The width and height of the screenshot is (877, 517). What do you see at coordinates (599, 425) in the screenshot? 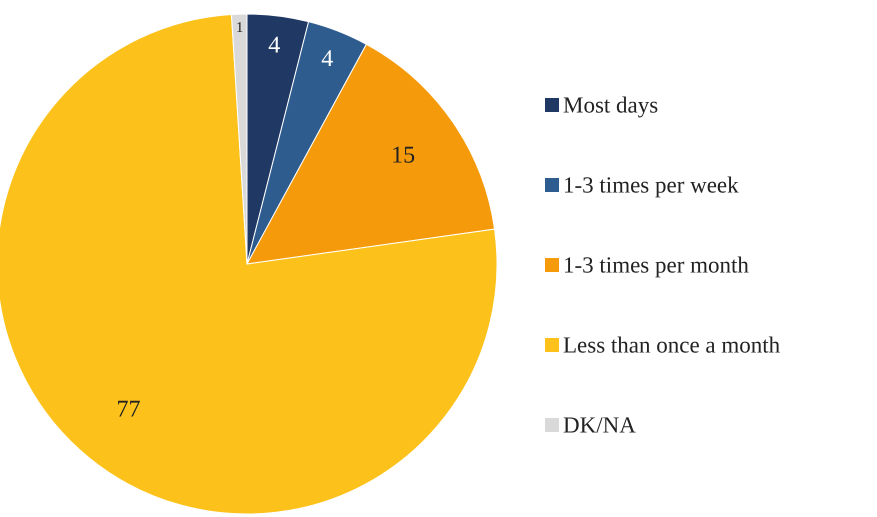
I see `legend-label: DK/NA` at bounding box center [599, 425].